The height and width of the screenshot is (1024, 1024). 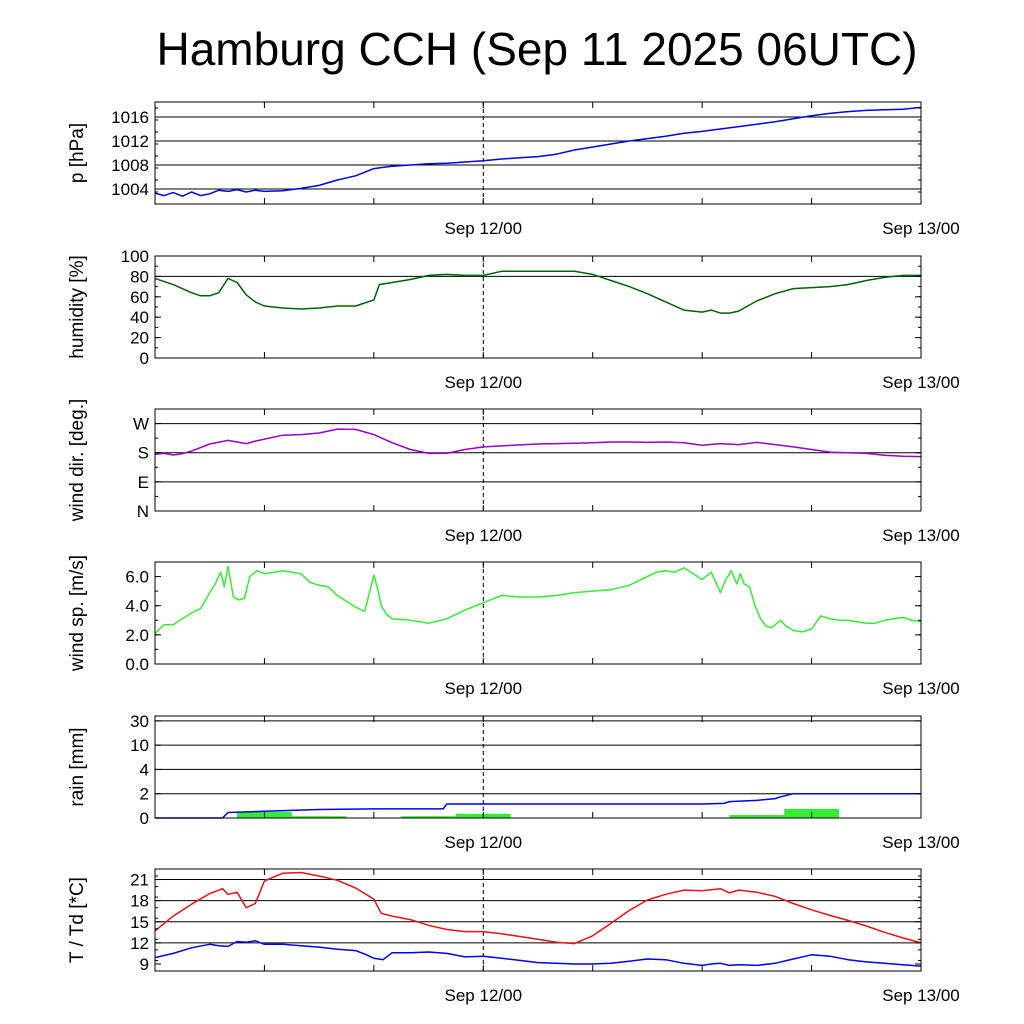 What do you see at coordinates (537, 49) in the screenshot?
I see `chart-title: Hamburg CCH (Sep 11 2025 06UTC)` at bounding box center [537, 49].